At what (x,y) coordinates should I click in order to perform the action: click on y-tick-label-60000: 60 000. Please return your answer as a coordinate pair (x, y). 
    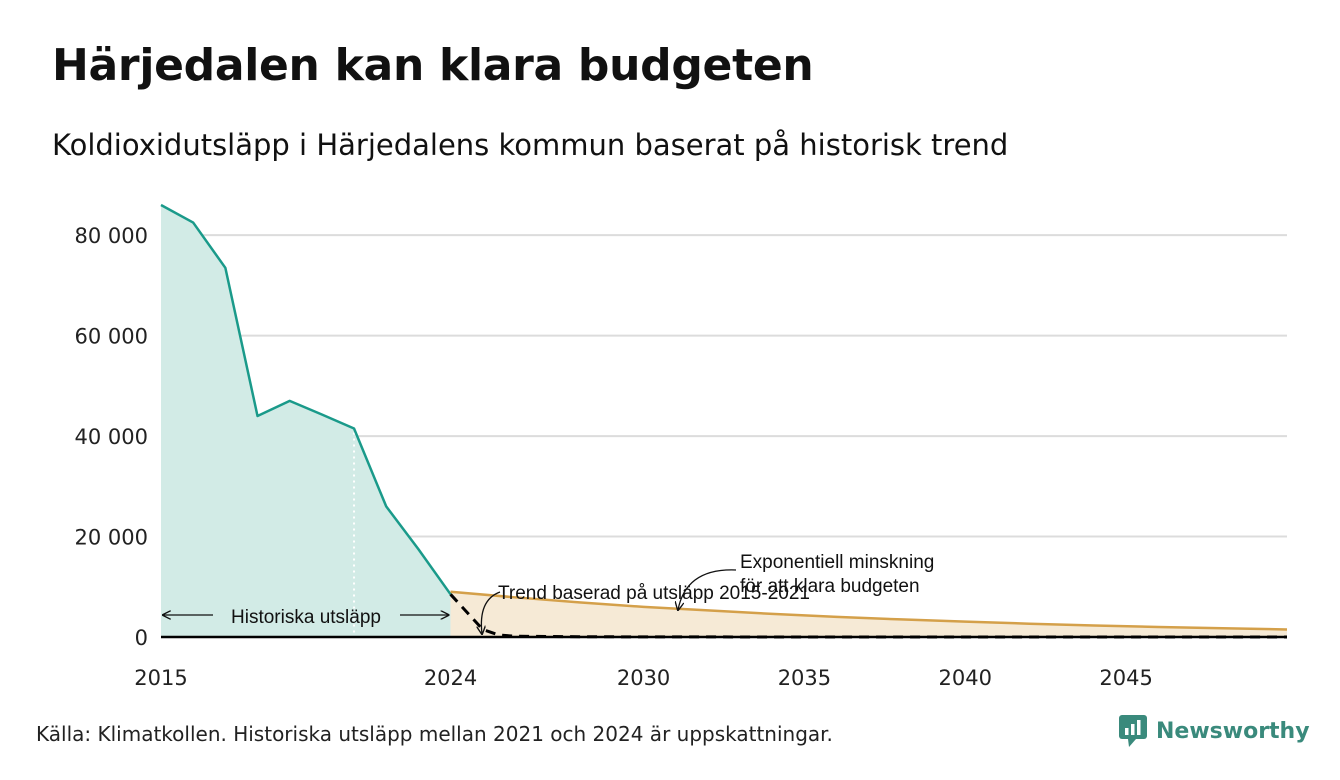
    Looking at the image, I should click on (111, 337).